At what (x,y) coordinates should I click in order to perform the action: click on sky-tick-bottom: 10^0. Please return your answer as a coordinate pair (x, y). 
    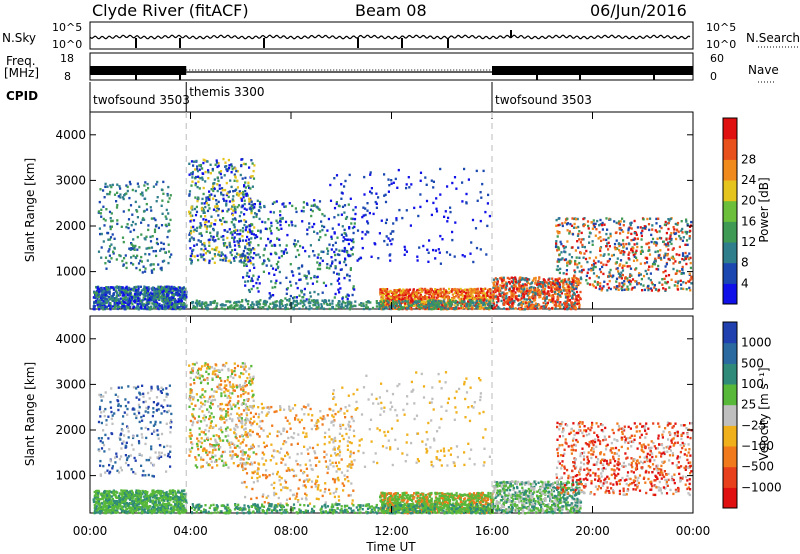
    Looking at the image, I should click on (67, 44).